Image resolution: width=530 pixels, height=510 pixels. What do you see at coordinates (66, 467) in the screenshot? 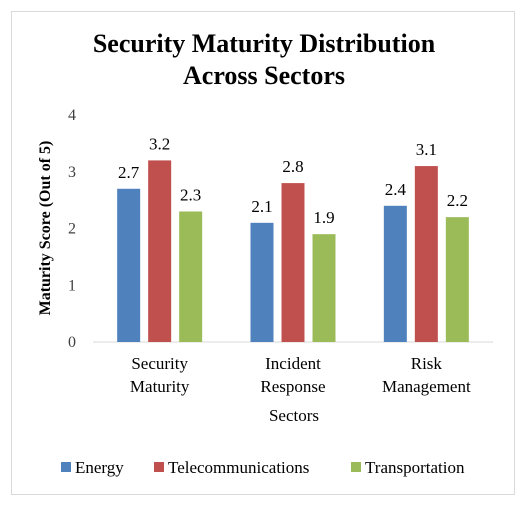
I see `legend-swatch-energy` at bounding box center [66, 467].